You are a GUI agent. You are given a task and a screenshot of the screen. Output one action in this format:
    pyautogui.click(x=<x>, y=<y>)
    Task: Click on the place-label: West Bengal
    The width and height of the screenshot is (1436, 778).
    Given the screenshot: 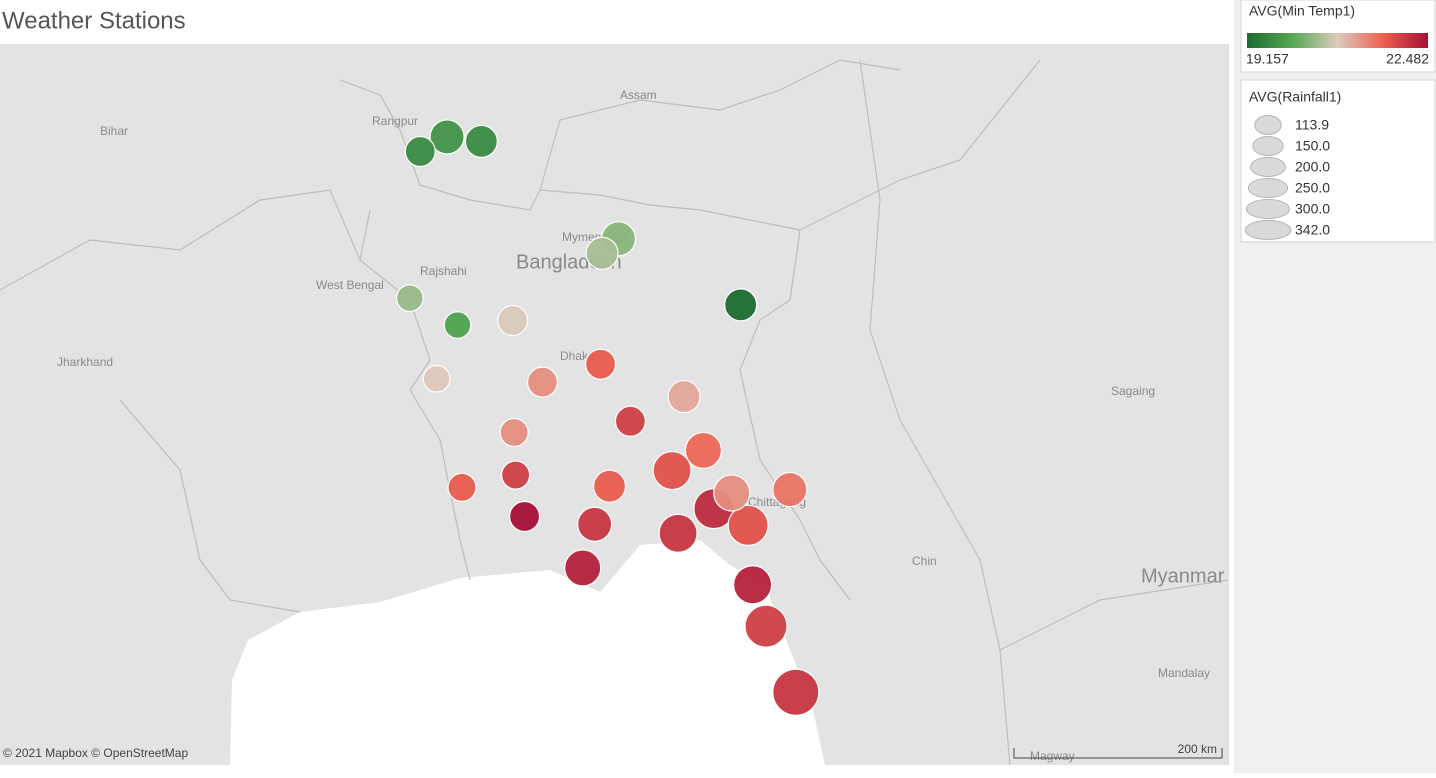 What is the action you would take?
    pyautogui.click(x=350, y=285)
    